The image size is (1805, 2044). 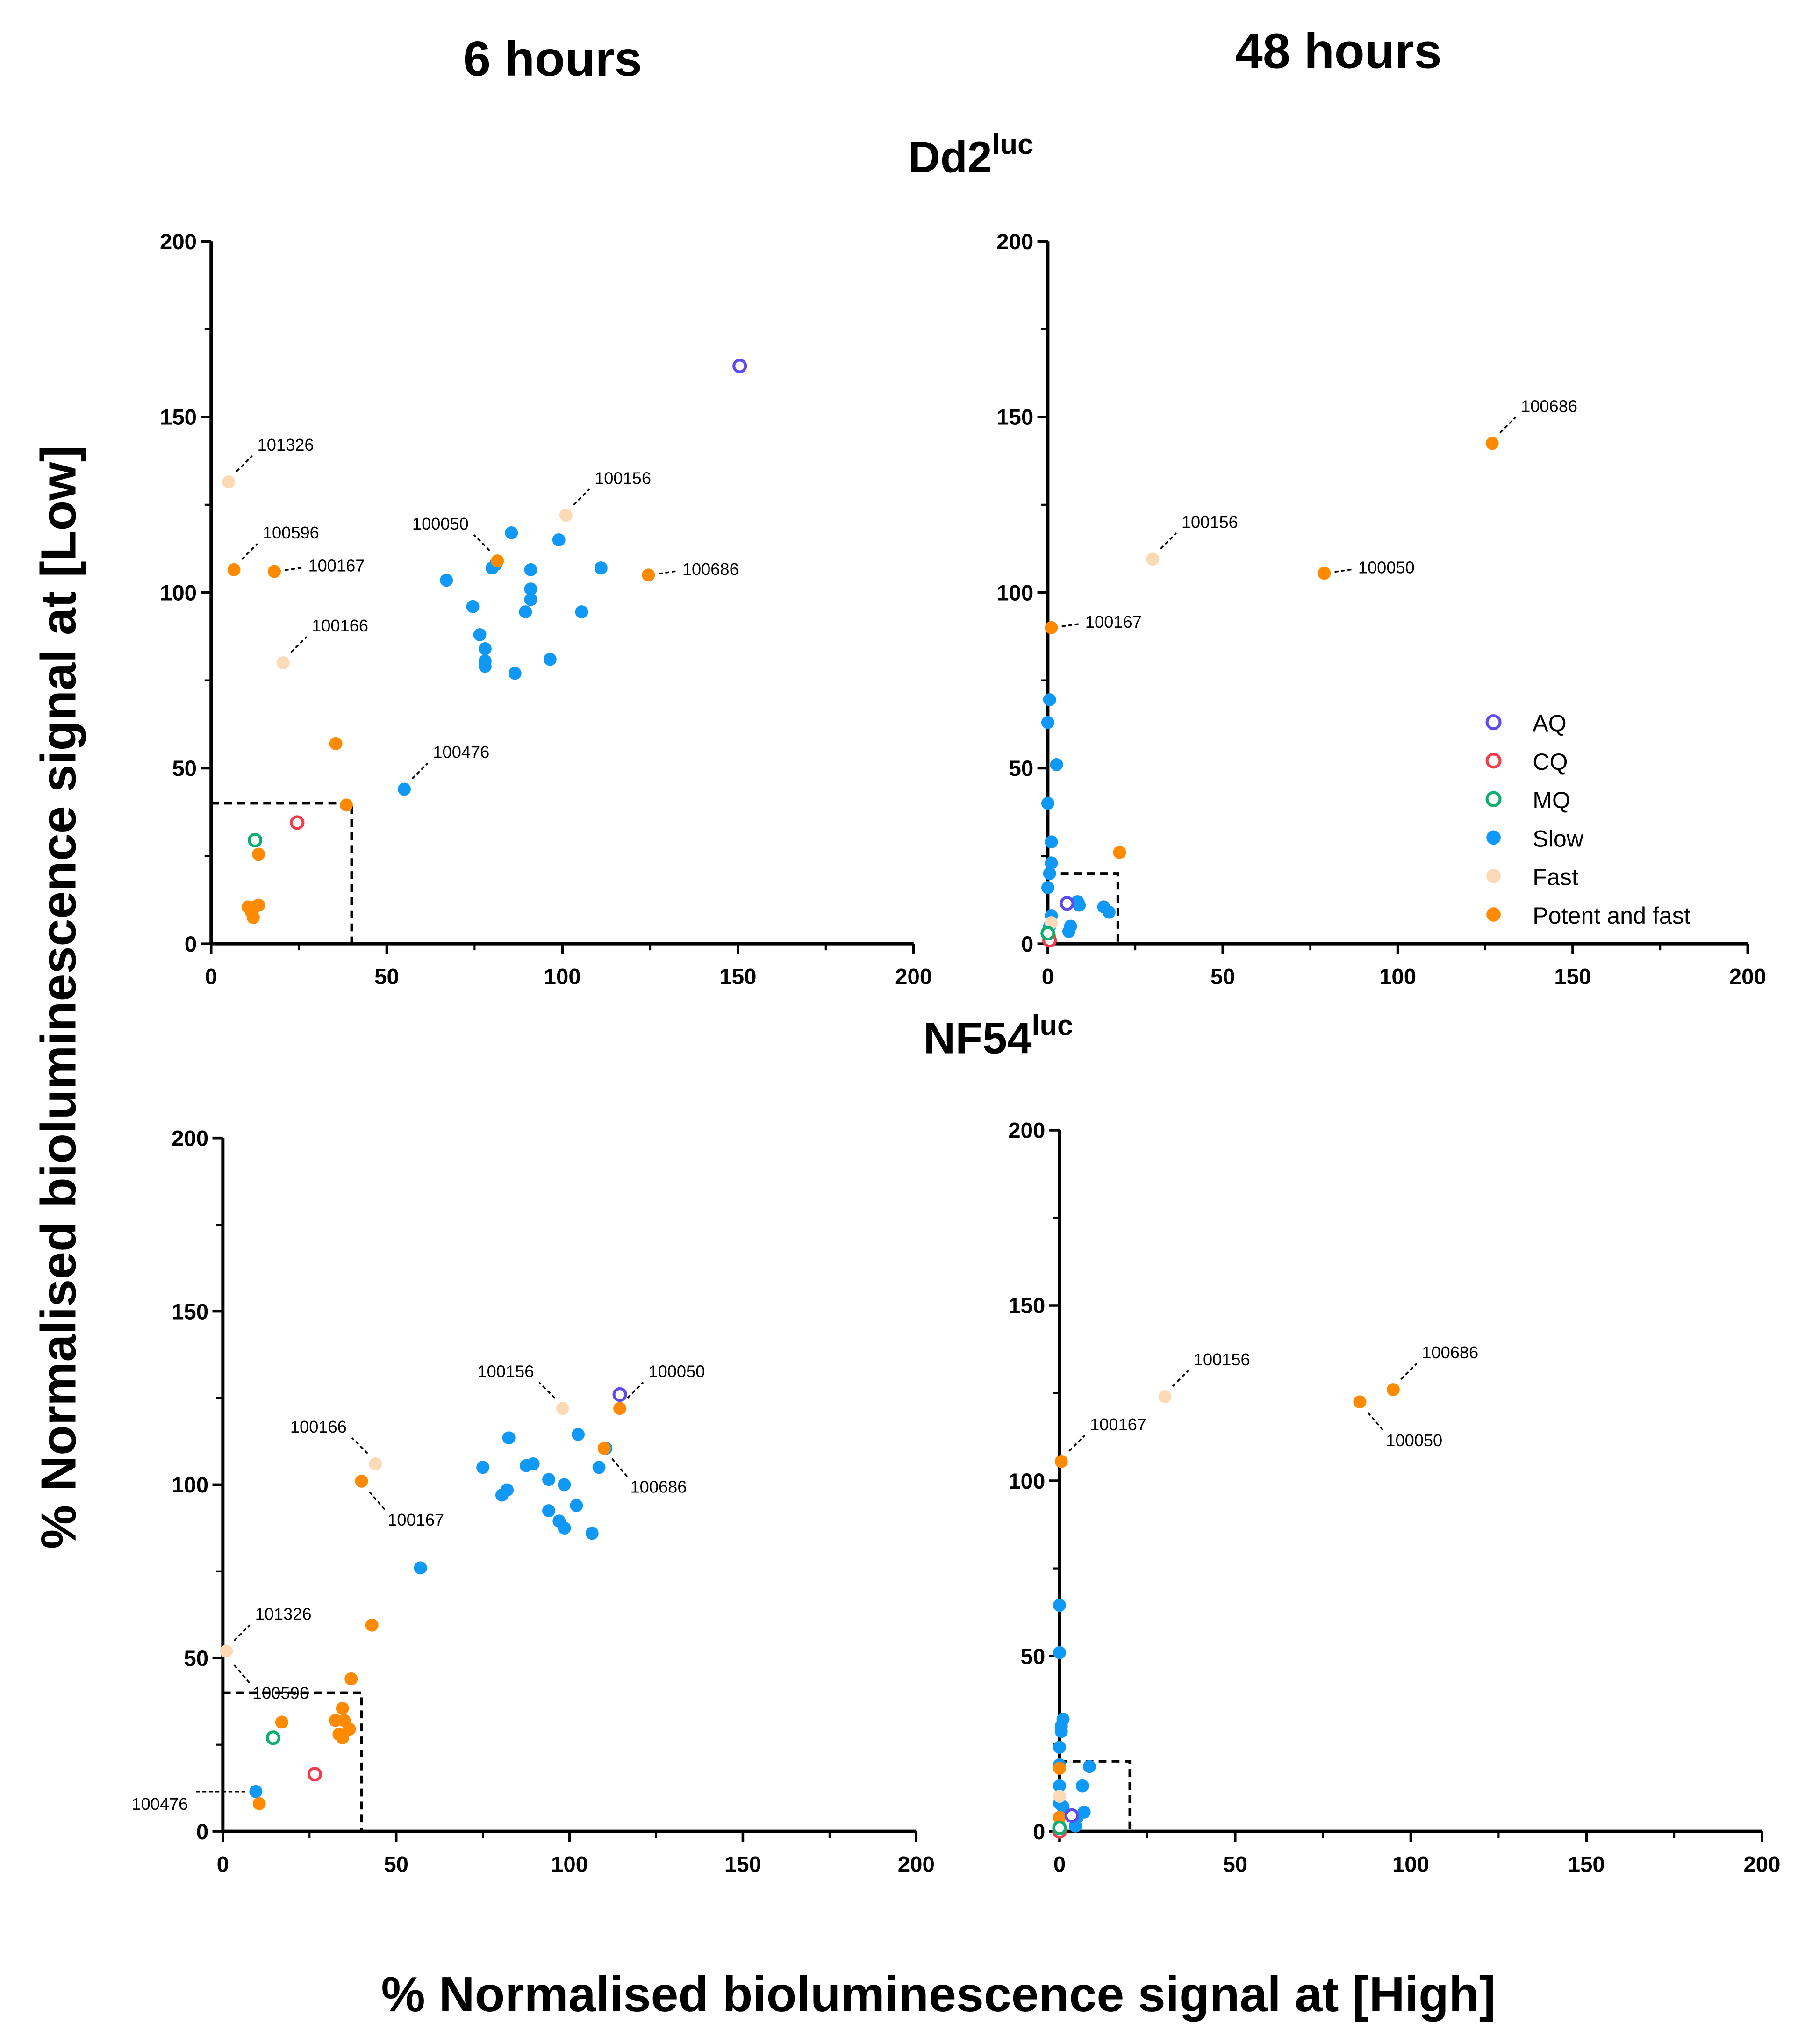 I want to click on annotation-label: 100166, so click(x=318, y=1426).